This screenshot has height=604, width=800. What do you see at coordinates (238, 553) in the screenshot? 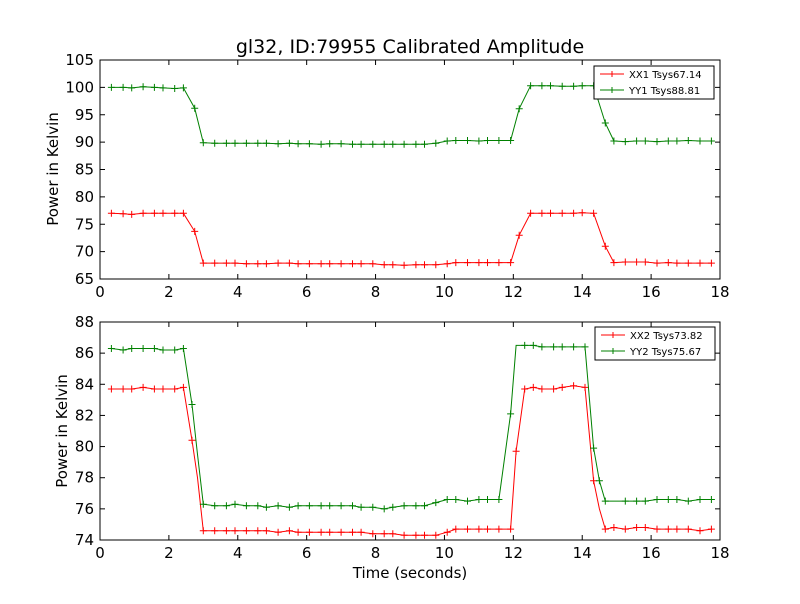
I see `x-tick-label: 4` at bounding box center [238, 553].